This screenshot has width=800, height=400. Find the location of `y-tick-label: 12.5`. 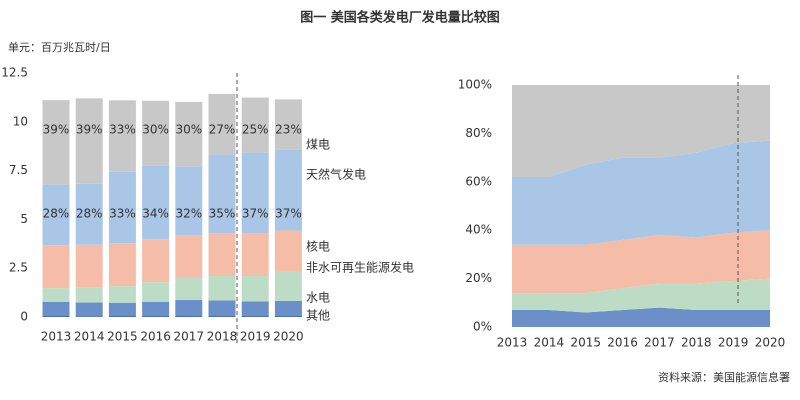

y-tick-label: 12.5 is located at coordinates (14, 73).